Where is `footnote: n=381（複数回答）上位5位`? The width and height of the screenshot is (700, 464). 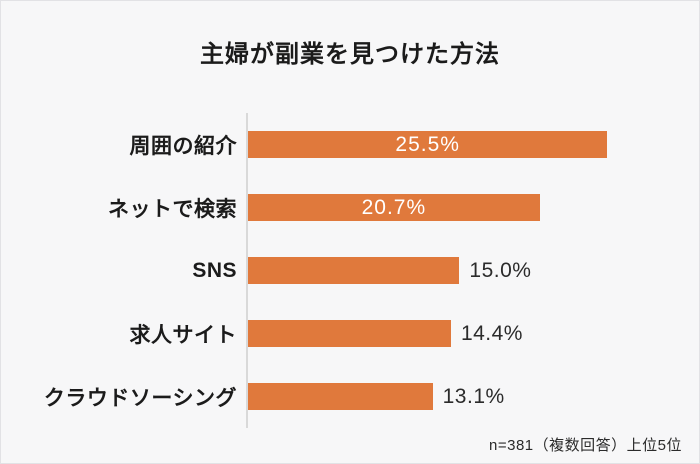 footnote: n=381（複数回答）上位5位 is located at coordinates (585, 445).